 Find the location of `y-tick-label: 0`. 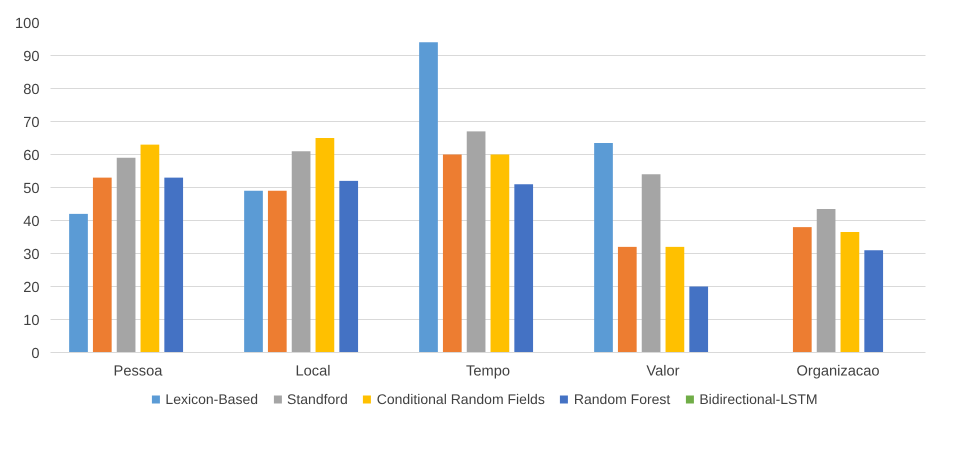

y-tick-label: 0 is located at coordinates (35, 354).